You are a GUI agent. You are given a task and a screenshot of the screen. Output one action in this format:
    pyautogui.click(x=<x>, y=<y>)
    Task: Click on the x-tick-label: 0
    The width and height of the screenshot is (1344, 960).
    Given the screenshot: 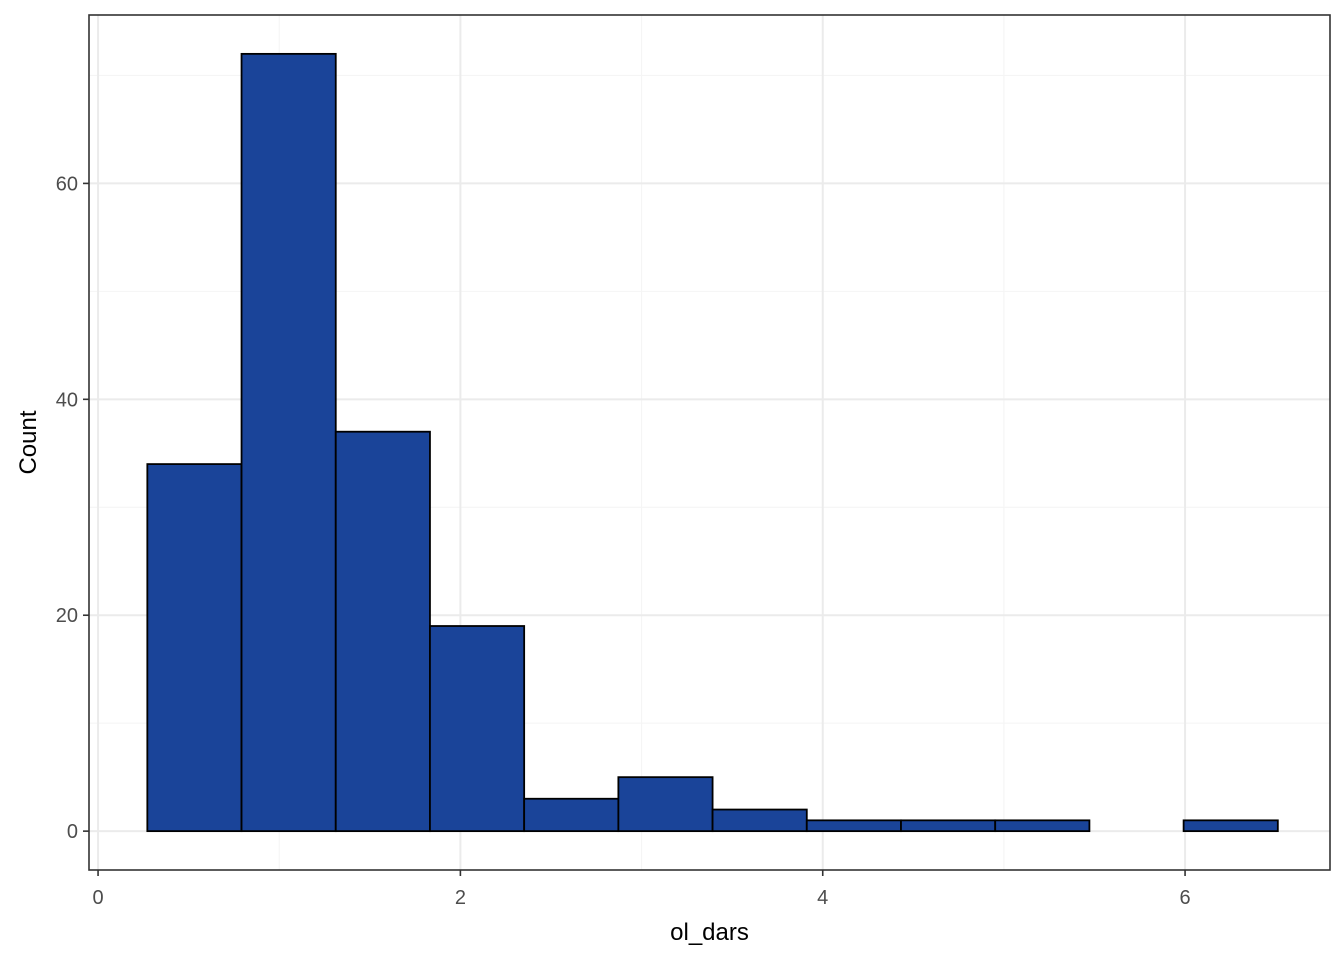 What is the action you would take?
    pyautogui.click(x=97, y=898)
    